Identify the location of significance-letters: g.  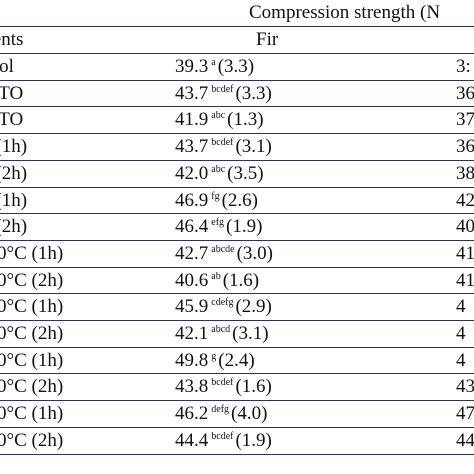
(214, 356).